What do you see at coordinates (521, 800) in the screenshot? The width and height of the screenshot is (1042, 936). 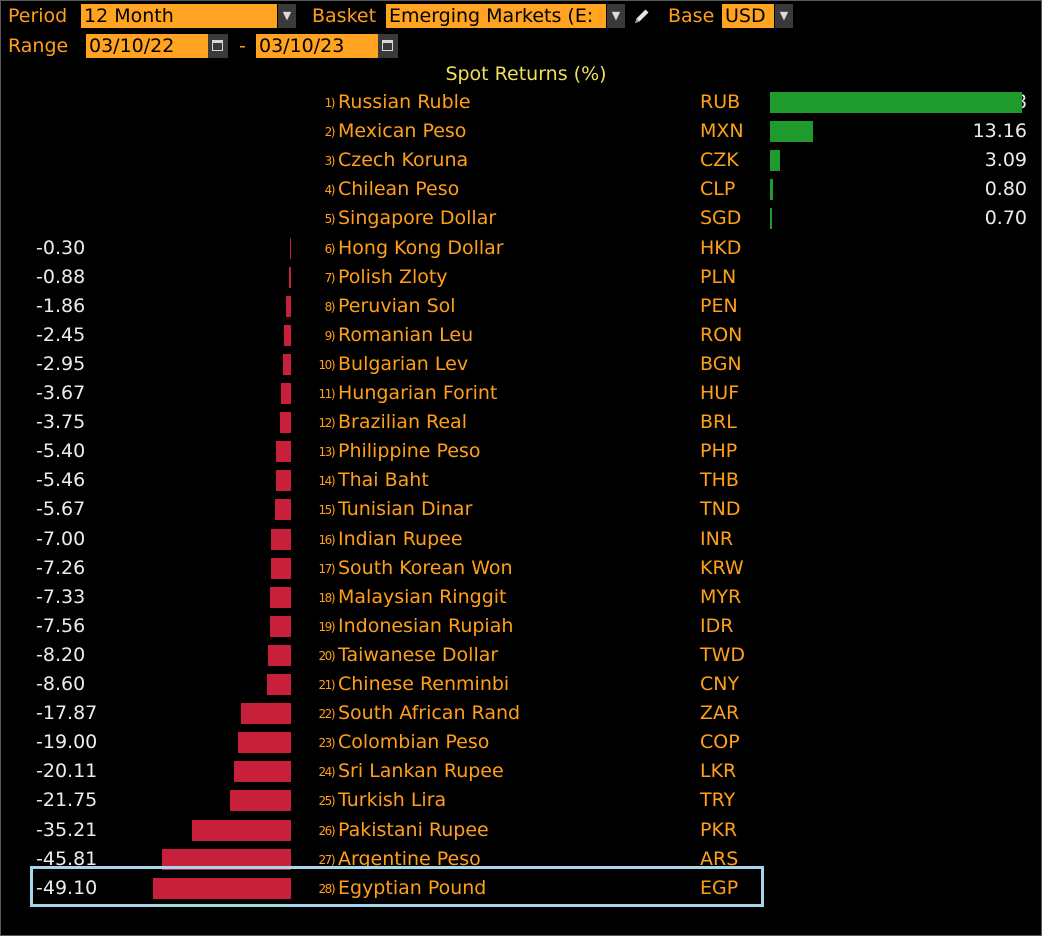 I see `currency-row-try: 25) Turkish Lira TRY -21.75` at bounding box center [521, 800].